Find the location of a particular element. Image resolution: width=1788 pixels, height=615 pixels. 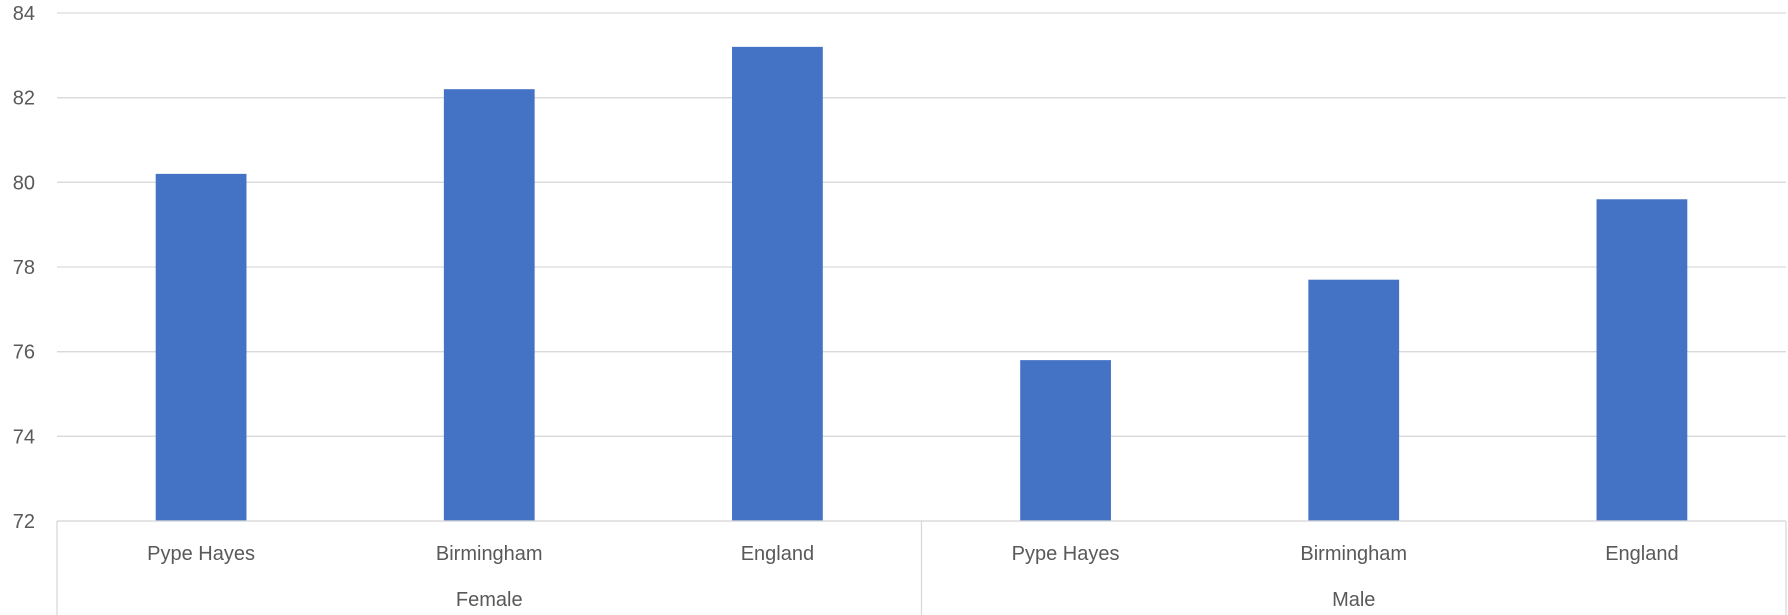

y-tick-label: 84 is located at coordinates (24, 14).